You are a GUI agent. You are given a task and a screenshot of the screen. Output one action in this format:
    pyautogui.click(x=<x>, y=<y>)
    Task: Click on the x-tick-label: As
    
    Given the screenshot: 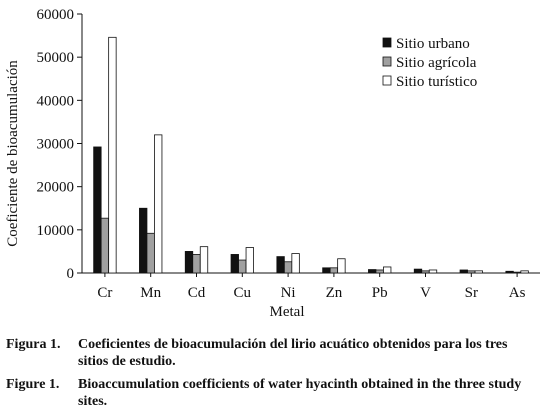 What is the action you would take?
    pyautogui.click(x=517, y=293)
    